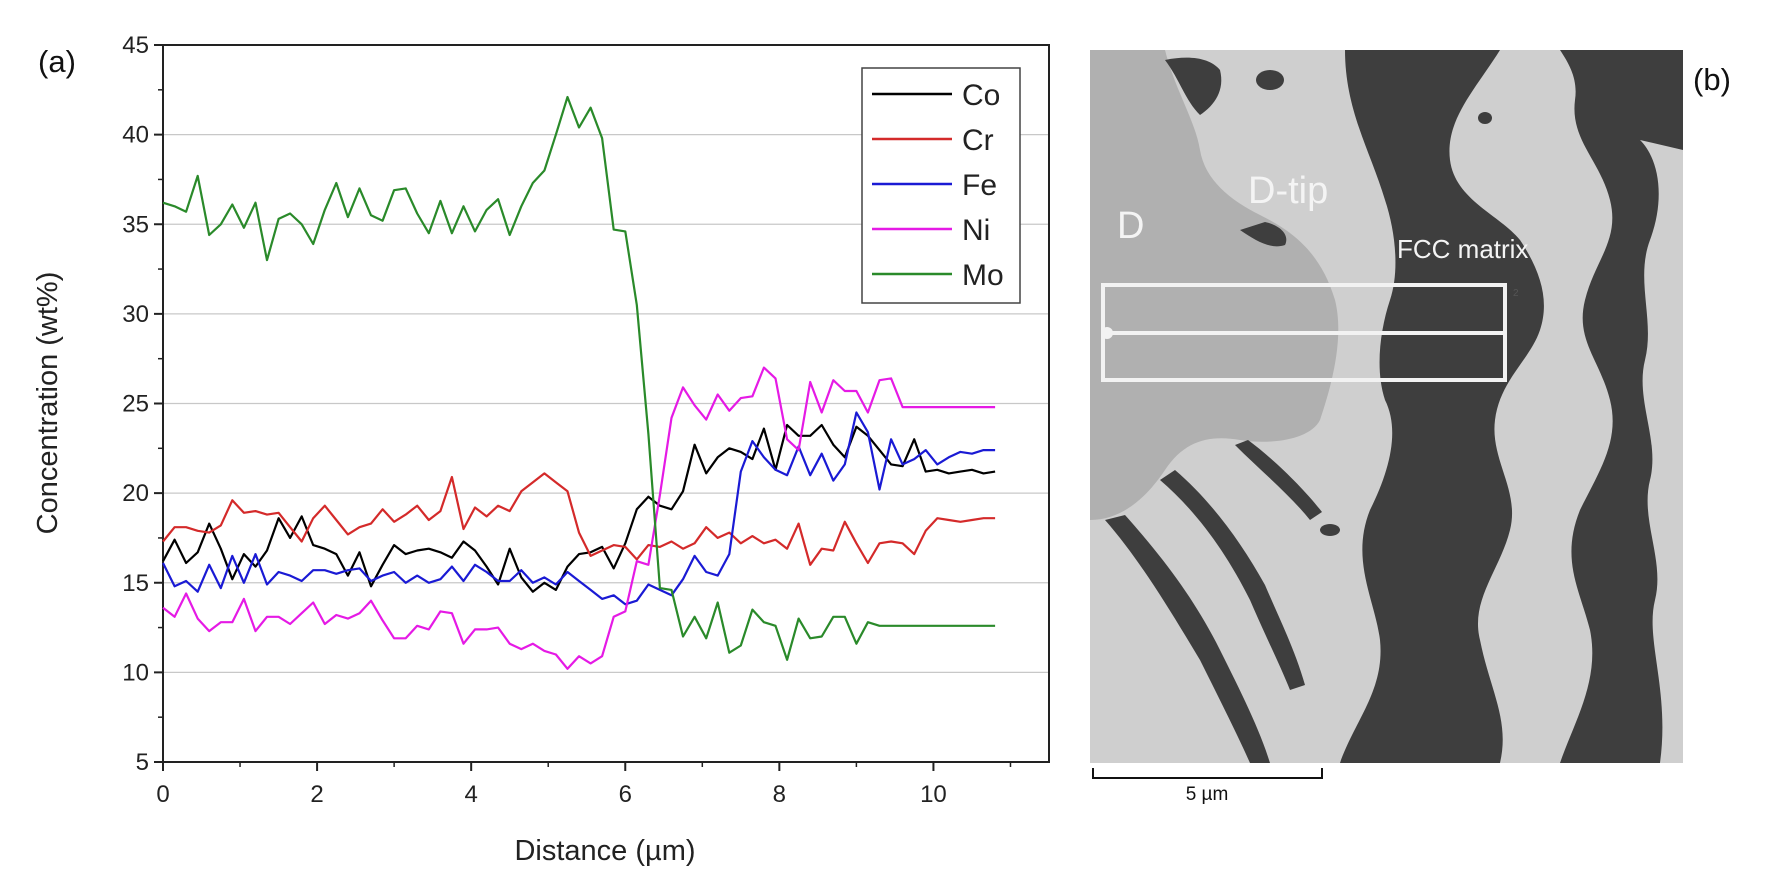  I want to click on legend: Co Cr Fe Ni Mo, so click(941, 185).